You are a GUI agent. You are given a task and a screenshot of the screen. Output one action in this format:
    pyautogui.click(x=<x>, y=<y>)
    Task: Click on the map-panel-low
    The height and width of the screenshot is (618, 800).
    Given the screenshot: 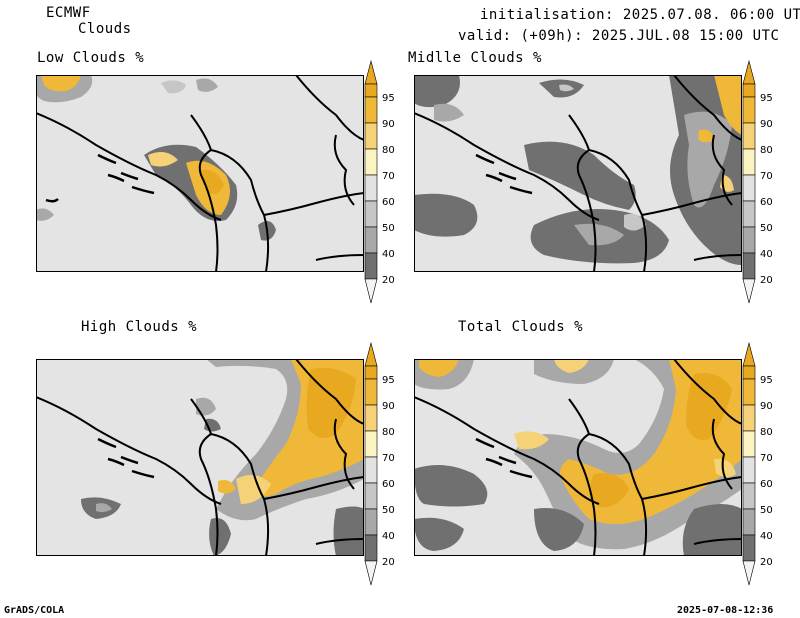 What is the action you would take?
    pyautogui.click(x=200, y=173)
    